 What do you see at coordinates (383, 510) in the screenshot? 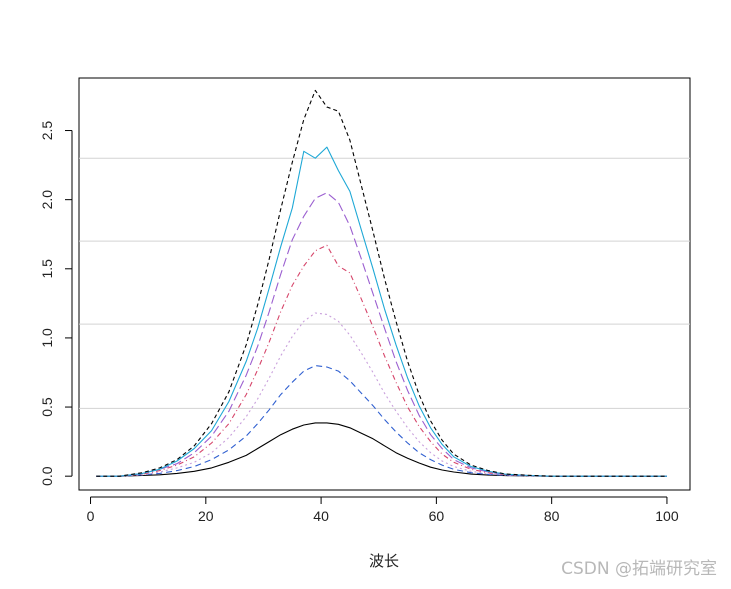
I see `x-axis: 0 20 40 60 80 100` at bounding box center [383, 510].